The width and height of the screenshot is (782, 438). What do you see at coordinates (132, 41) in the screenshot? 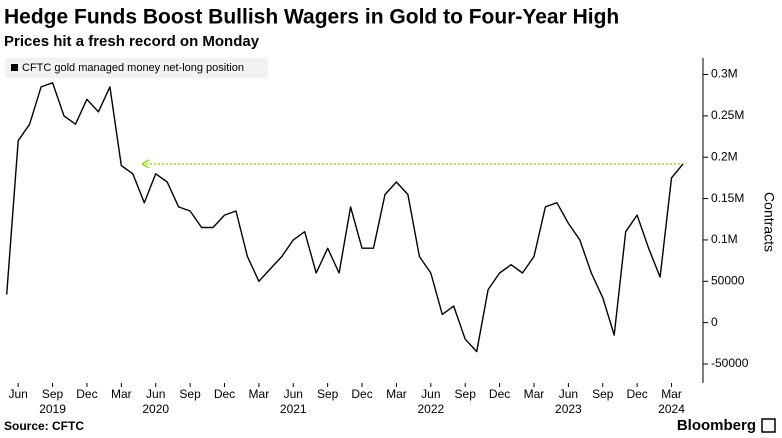
I see `chart-subtitle: Prices hit a fresh record on Monday` at bounding box center [132, 41].